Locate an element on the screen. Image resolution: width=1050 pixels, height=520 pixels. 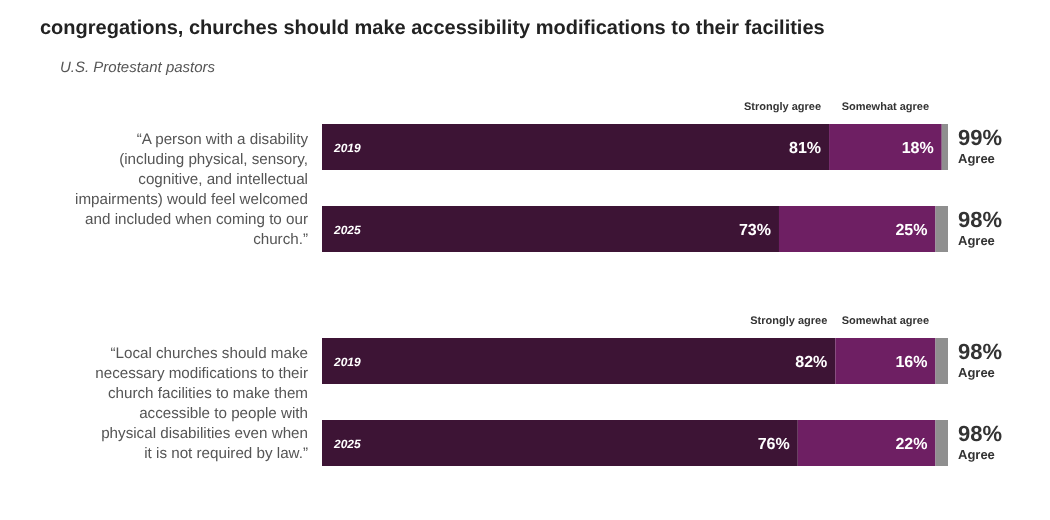
data-label: 22% is located at coordinates (911, 444).